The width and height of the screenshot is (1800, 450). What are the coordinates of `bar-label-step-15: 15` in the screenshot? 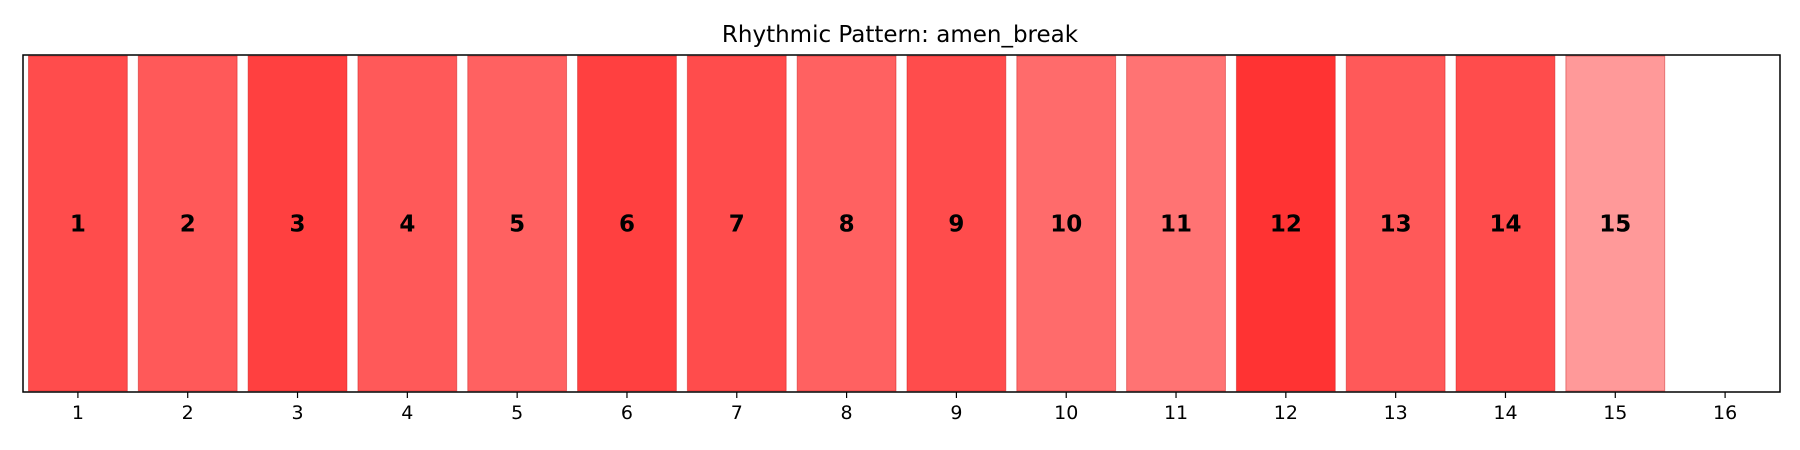 It's located at (1615, 225).